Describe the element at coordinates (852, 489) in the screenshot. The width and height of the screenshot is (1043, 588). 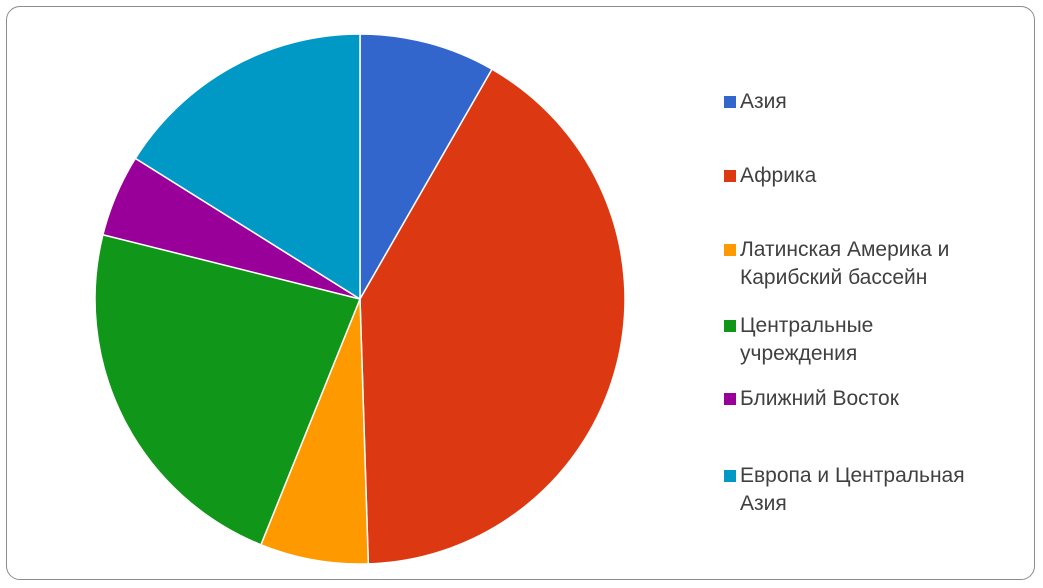
I see `legend-label-europe-central-asia: Европа и Центральная Азия` at that location.